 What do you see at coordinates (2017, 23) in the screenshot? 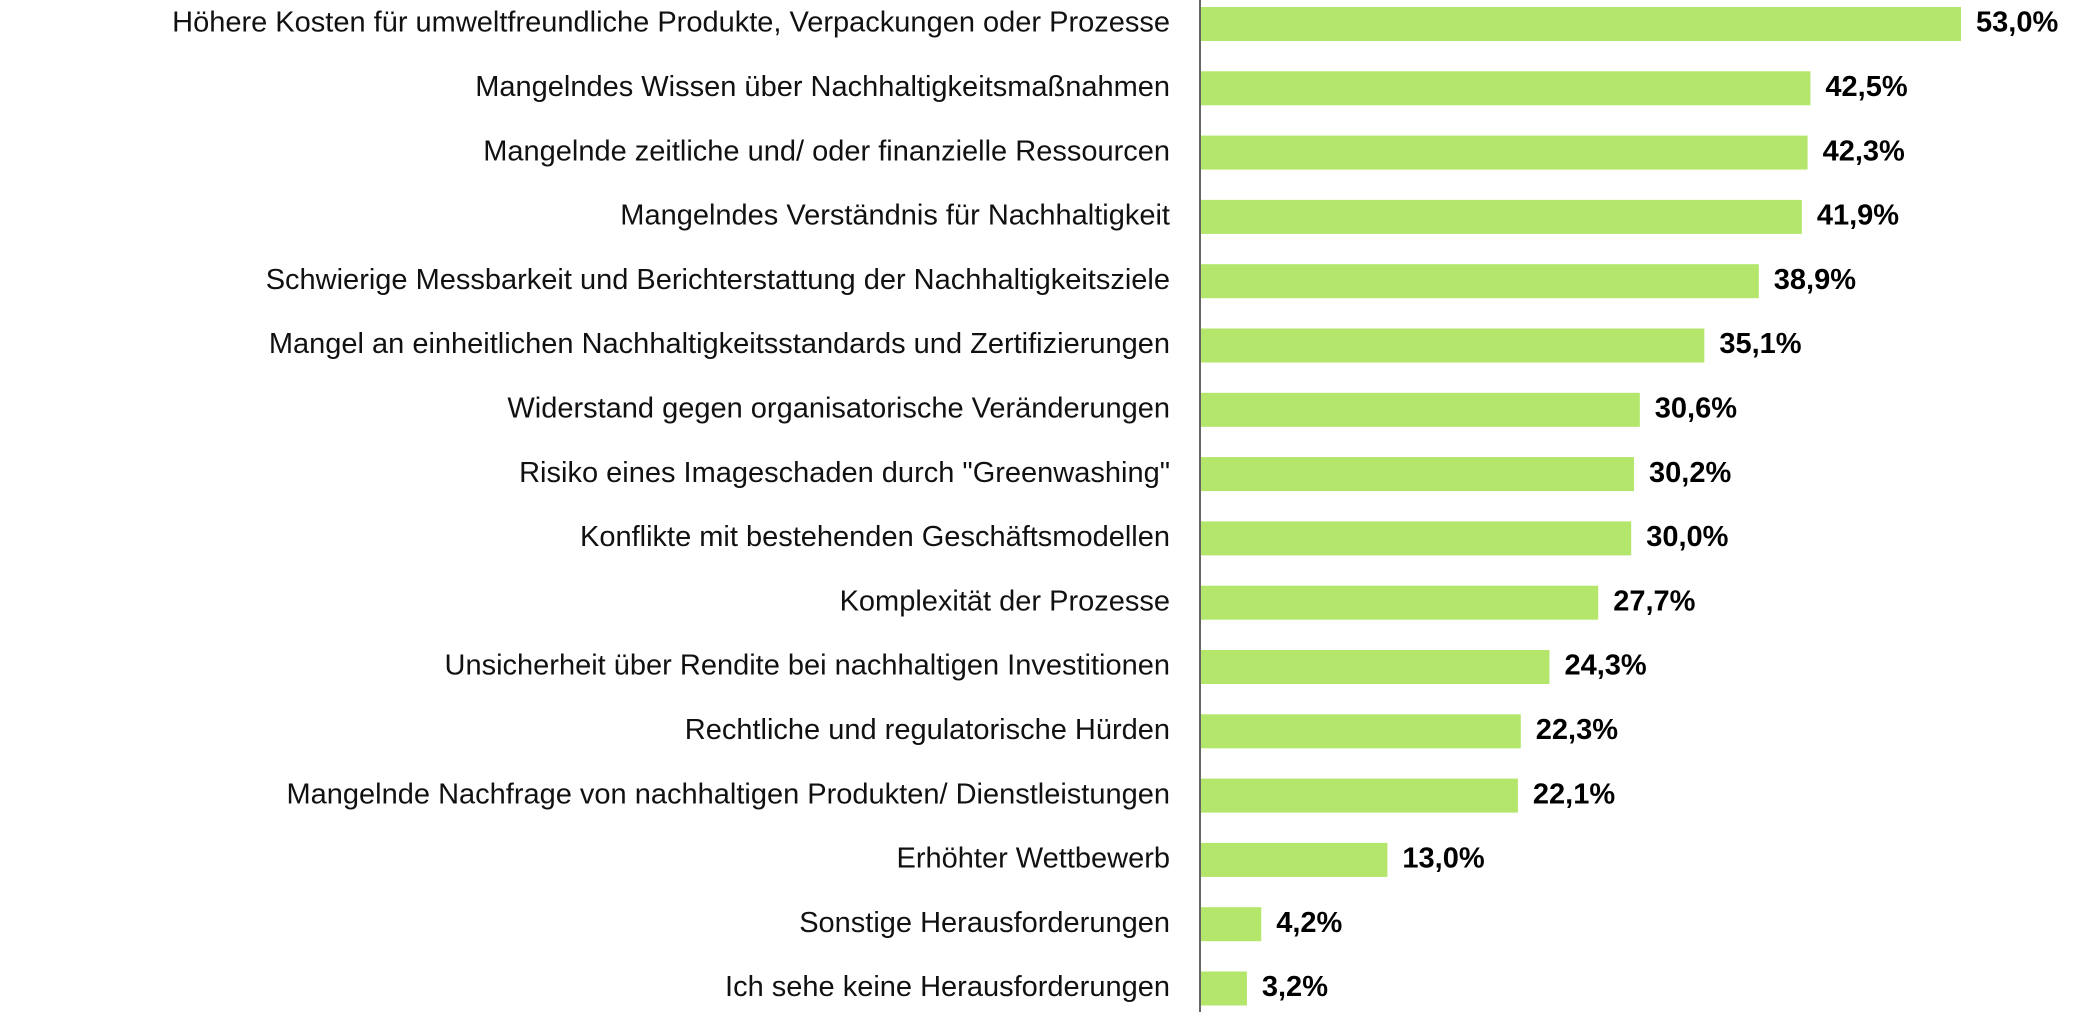
I see `value-label: 53,0%` at bounding box center [2017, 23].